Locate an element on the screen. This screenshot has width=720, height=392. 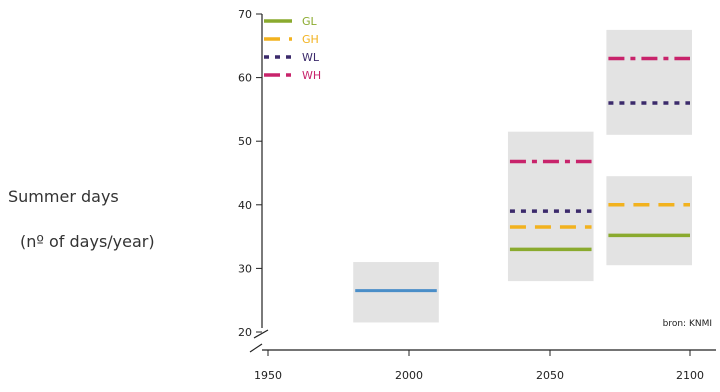
range-box-2100-low is located at coordinates (649, 221).